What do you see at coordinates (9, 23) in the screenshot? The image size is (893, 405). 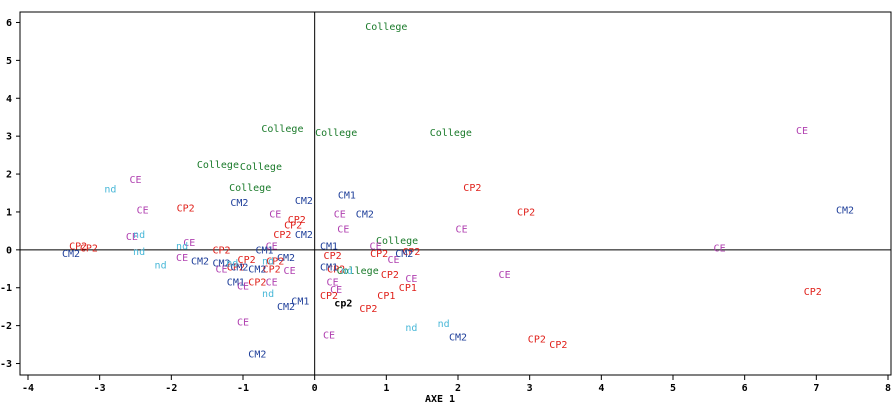 I see `y-tick-label: 6` at bounding box center [9, 23].